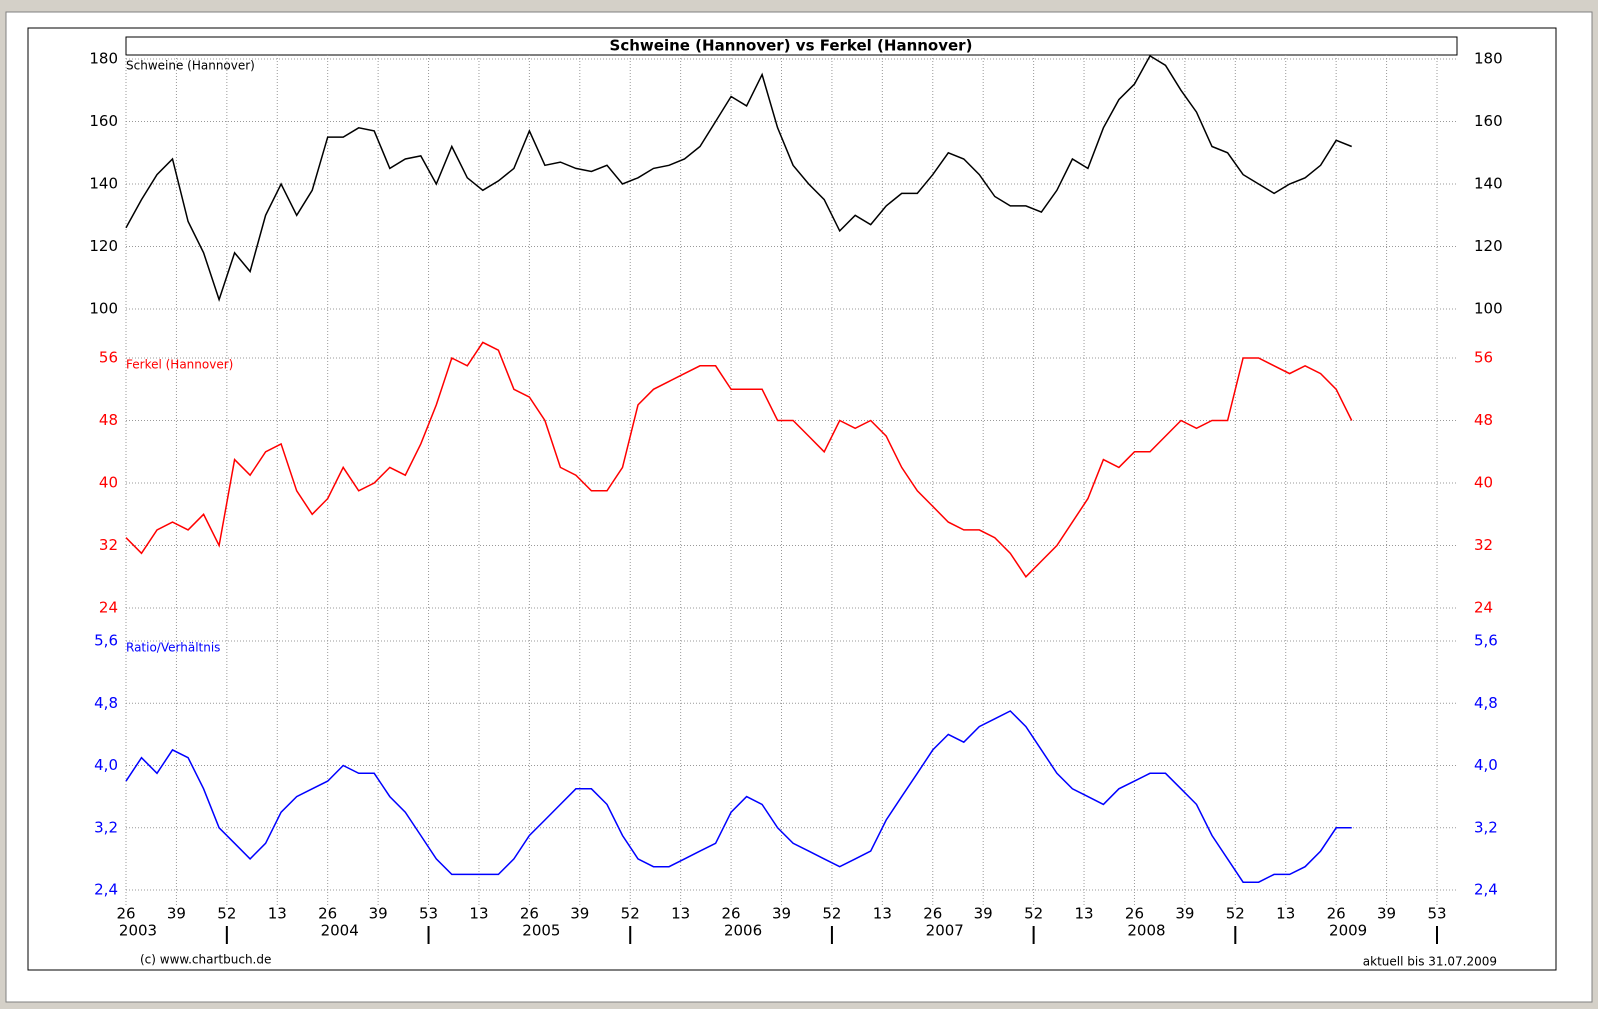  Describe the element at coordinates (1486, 703) in the screenshot. I see `y2-tick-label: 4,8` at that location.